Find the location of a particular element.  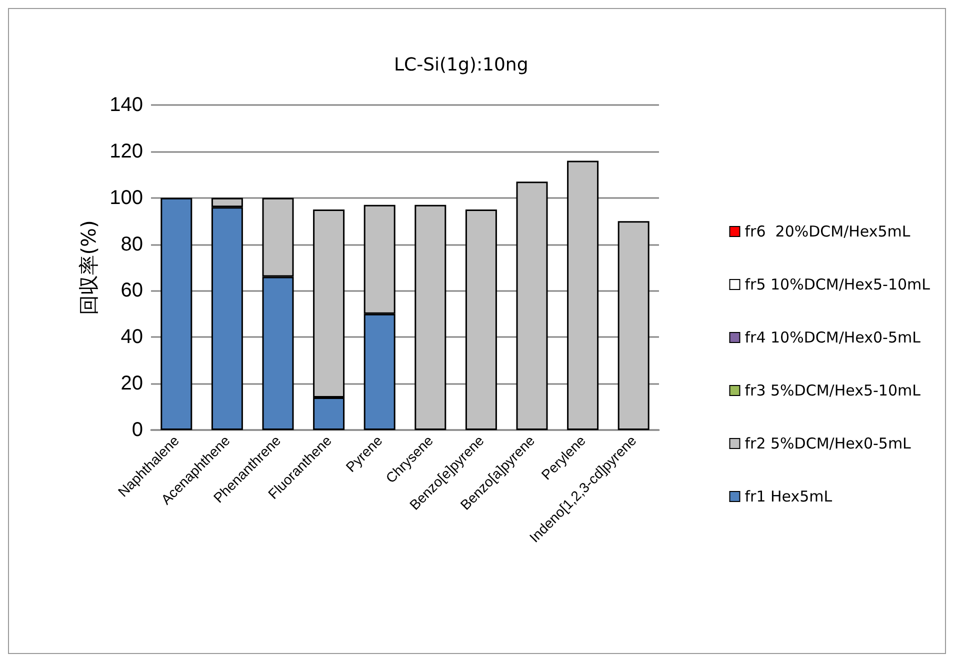

y-tick-label: 80 is located at coordinates (131, 244).